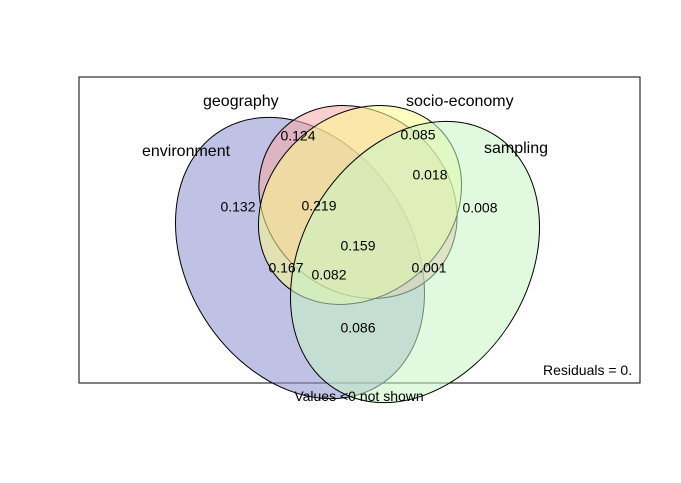  What do you see at coordinates (318, 206) in the screenshot?
I see `region-value-environment-geography-socio-economy: 0.219` at bounding box center [318, 206].